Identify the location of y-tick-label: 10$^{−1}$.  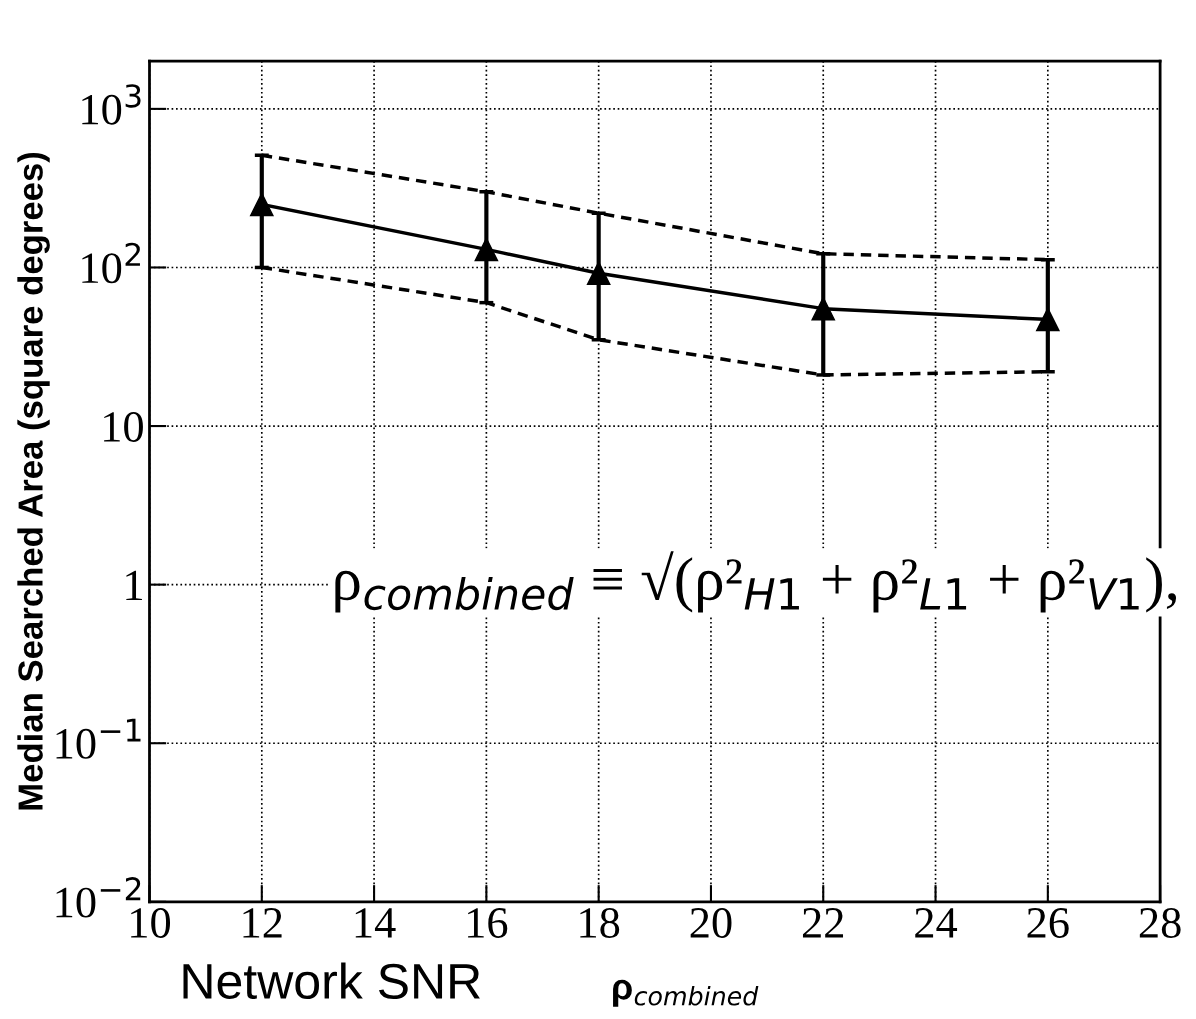
(98, 738).